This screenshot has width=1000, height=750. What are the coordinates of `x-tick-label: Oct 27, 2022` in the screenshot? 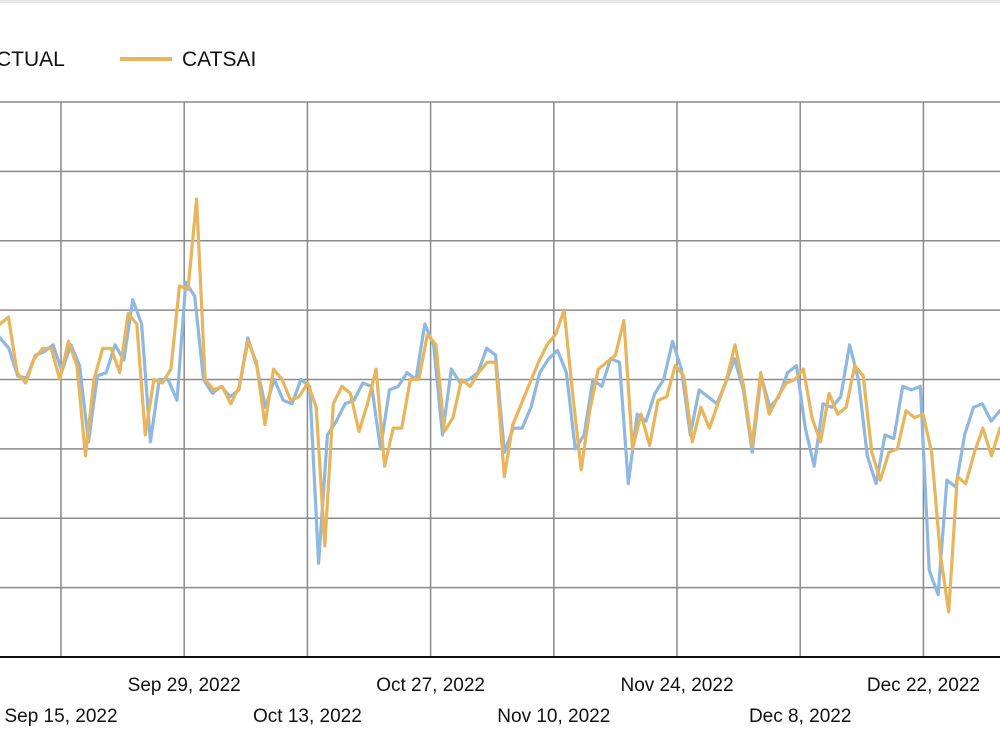 It's located at (430, 685).